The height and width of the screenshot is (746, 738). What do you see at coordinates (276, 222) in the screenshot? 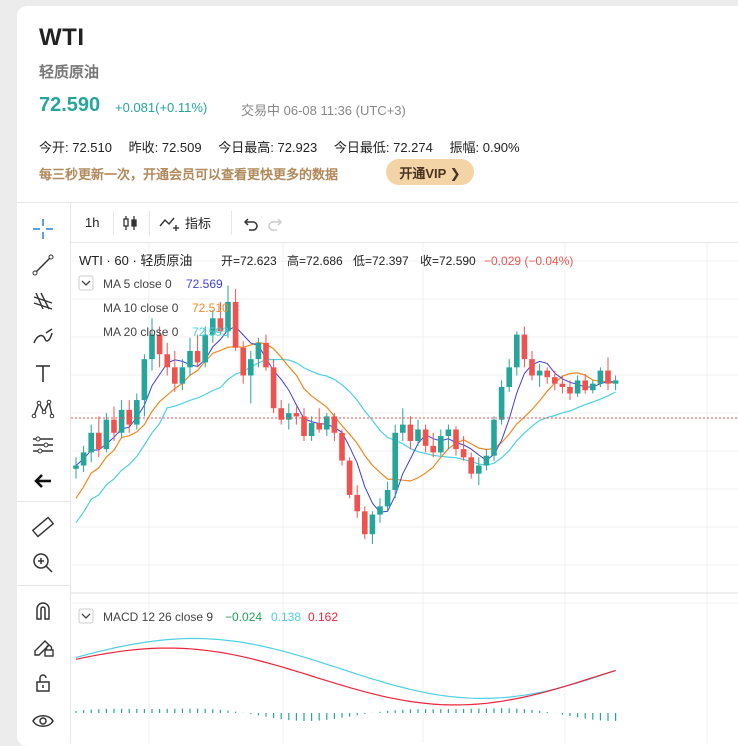
I see `redo-icon` at bounding box center [276, 222].